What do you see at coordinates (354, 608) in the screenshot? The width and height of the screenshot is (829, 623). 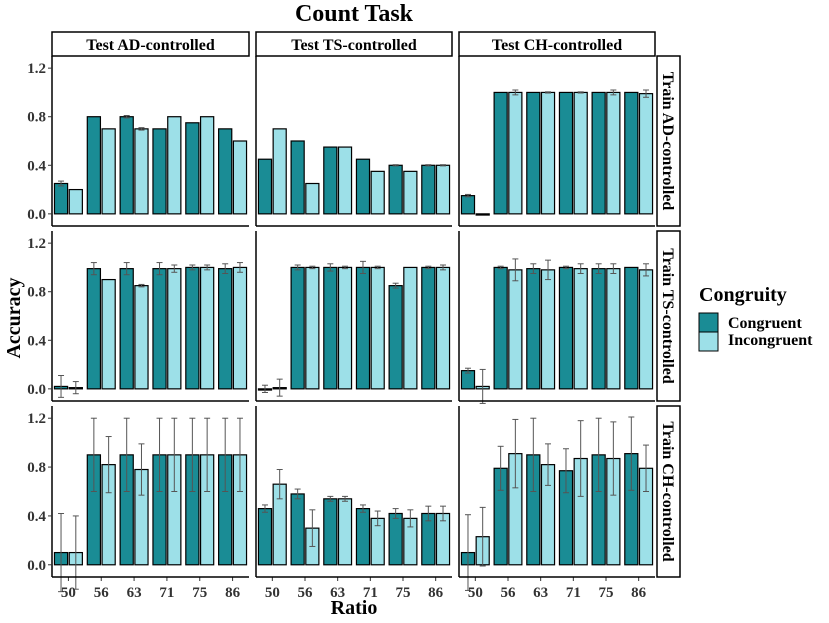 I see `x-axis-title: Ratio` at bounding box center [354, 608].